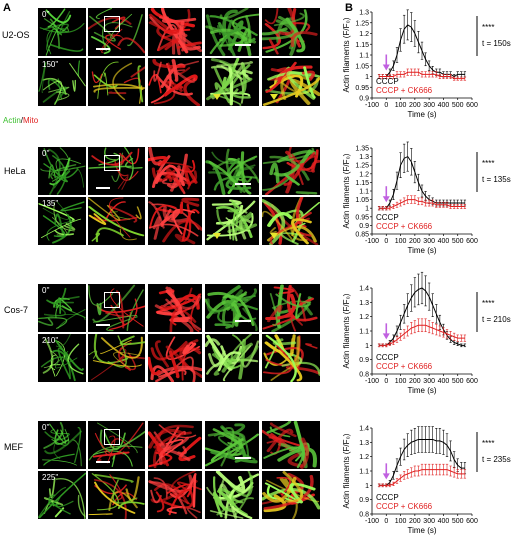 The image size is (520, 557). What do you see at coordinates (367, 486) in the screenshot?
I see `y-tick-label: 1` at bounding box center [367, 486].